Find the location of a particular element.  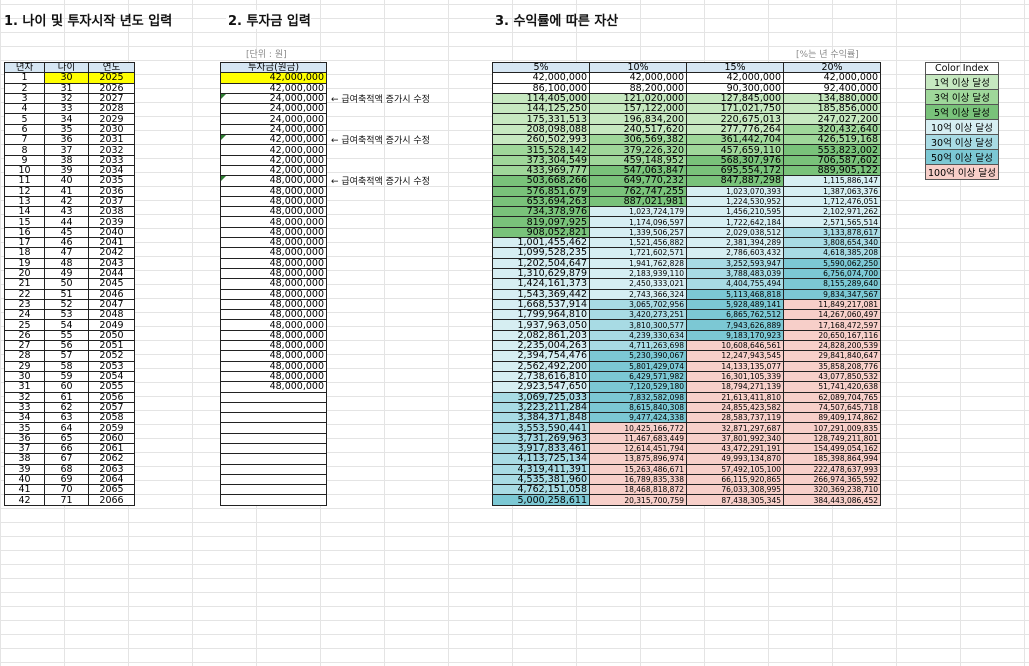

rate-header-cell: 5% is located at coordinates (541, 67).